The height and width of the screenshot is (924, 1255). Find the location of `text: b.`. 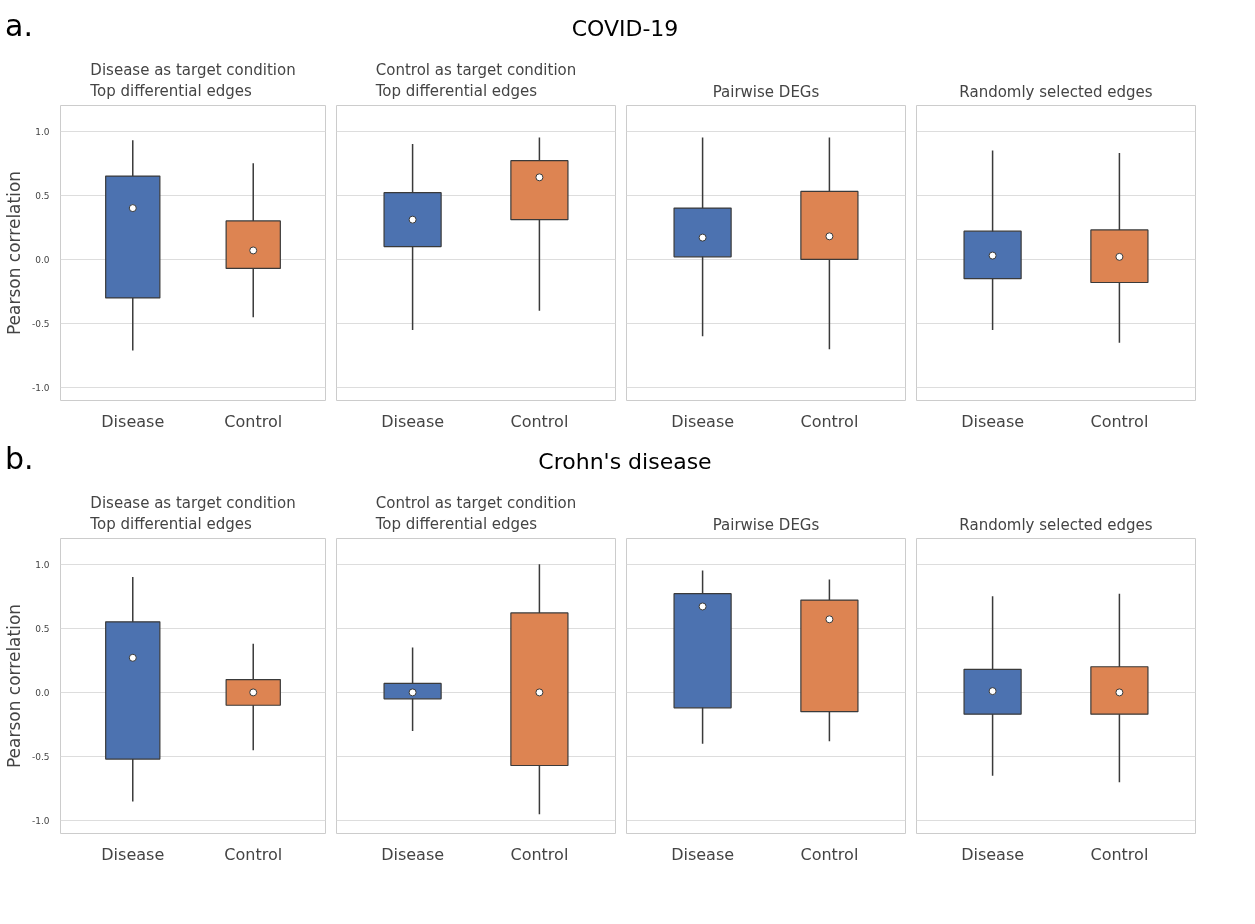

text: b. is located at coordinates (19, 458).